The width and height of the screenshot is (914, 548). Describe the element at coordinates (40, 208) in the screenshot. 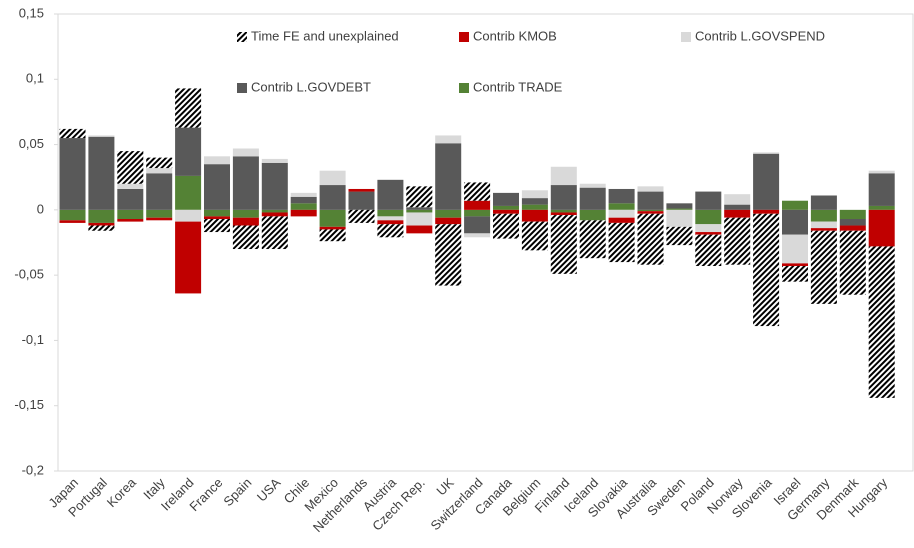

I see `y-tick-label: 0` at that location.